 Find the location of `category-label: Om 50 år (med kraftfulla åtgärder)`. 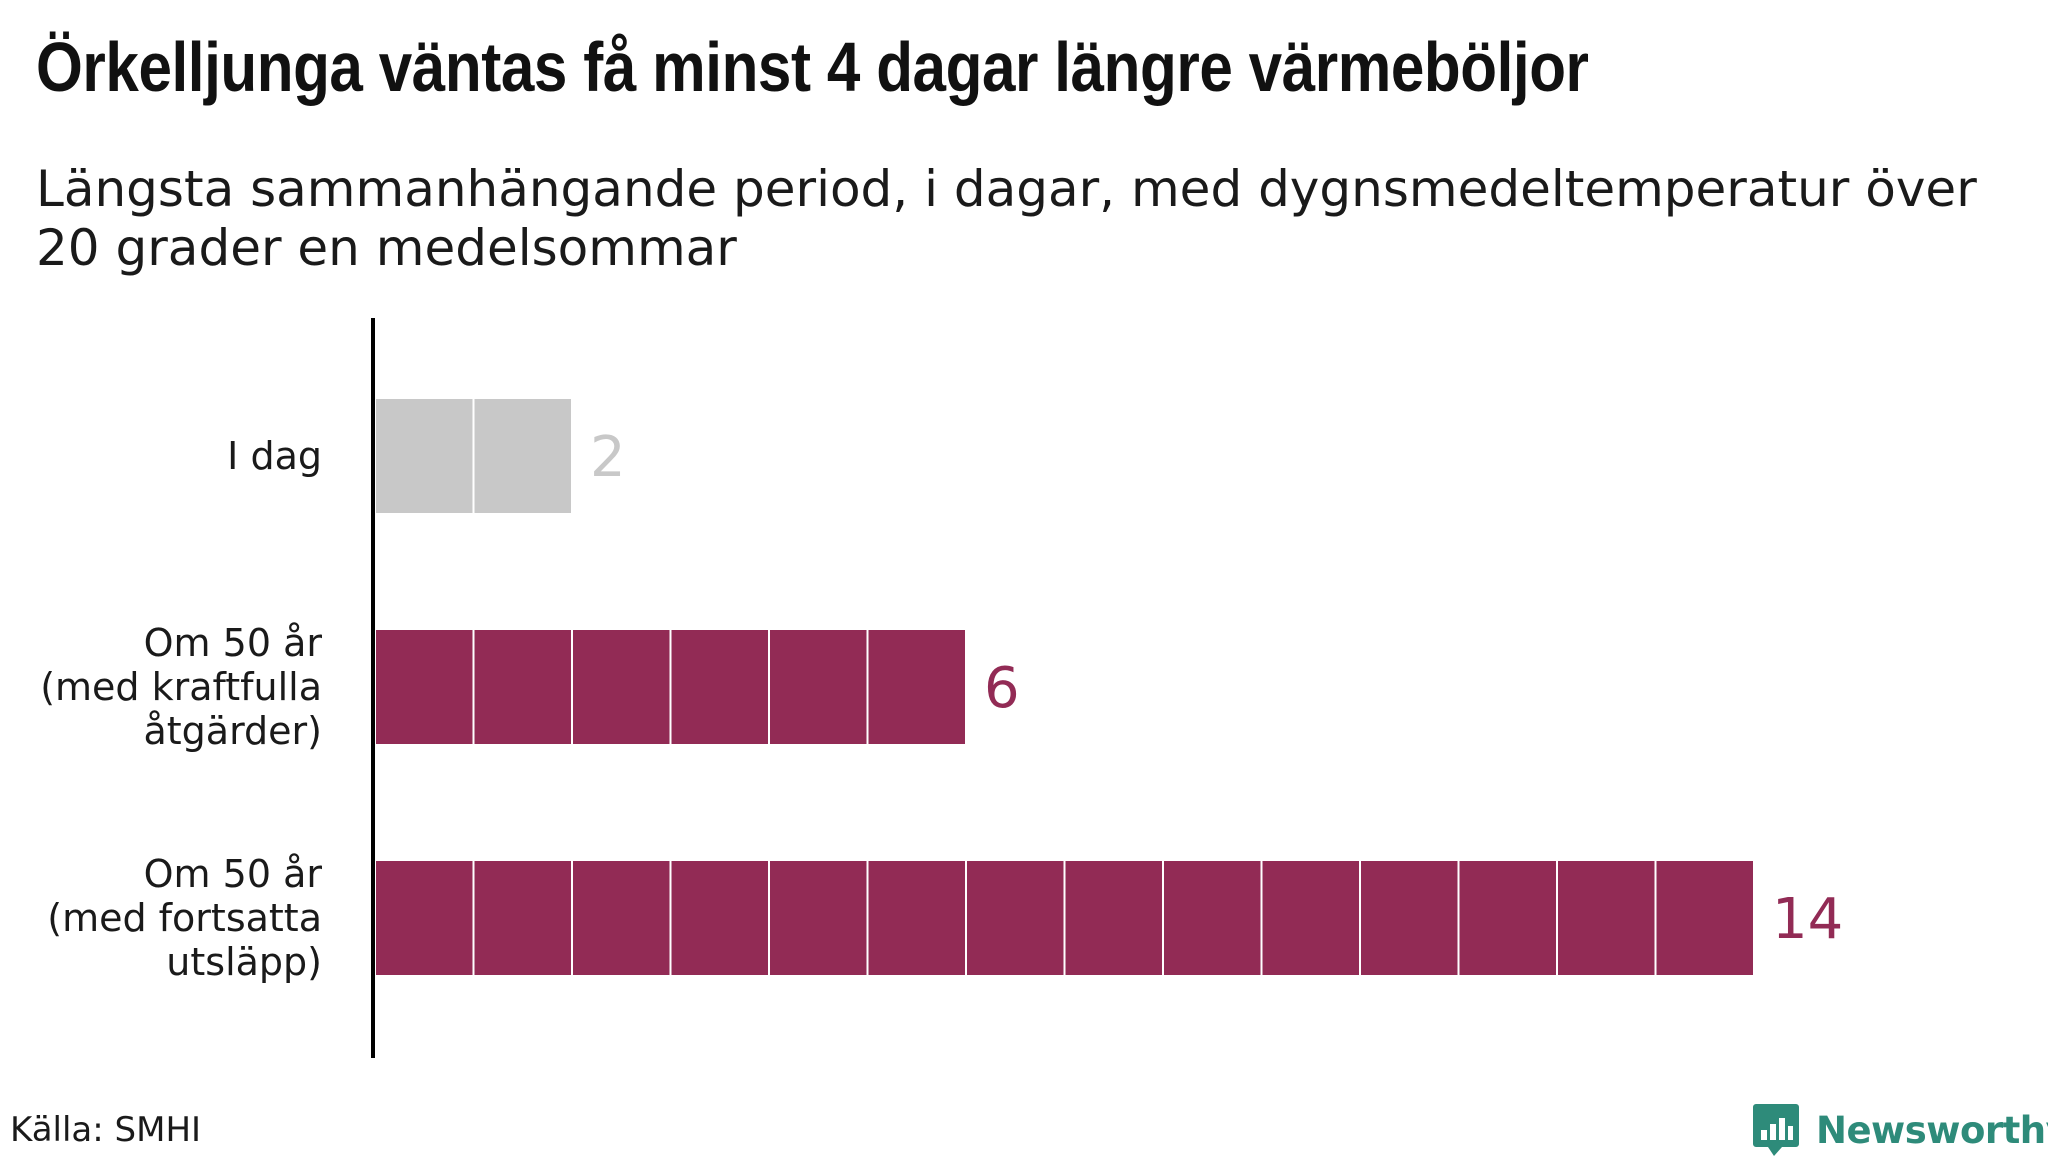

category-label: Om 50 år (med kraftfulla åtgärder) is located at coordinates (181, 687).